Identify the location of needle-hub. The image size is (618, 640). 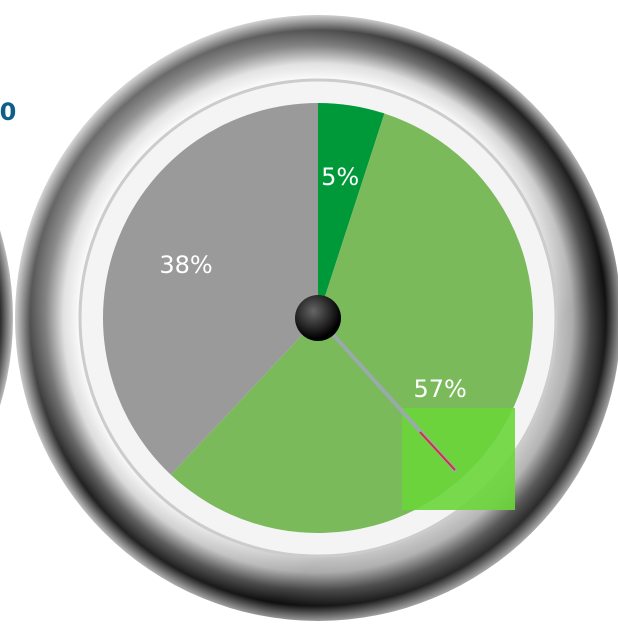
(318, 318).